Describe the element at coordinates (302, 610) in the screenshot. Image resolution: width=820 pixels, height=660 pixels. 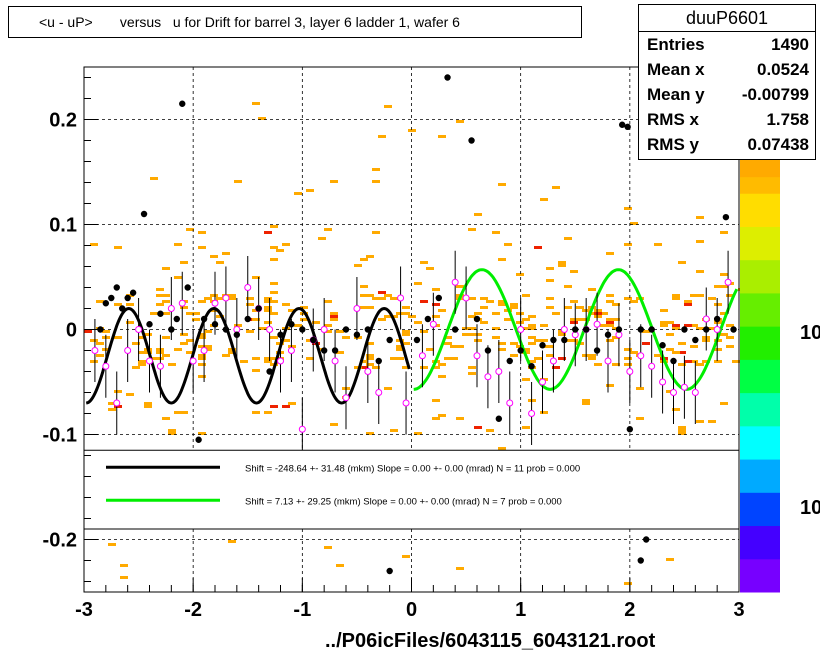
I see `x-tick-label: -1` at that location.